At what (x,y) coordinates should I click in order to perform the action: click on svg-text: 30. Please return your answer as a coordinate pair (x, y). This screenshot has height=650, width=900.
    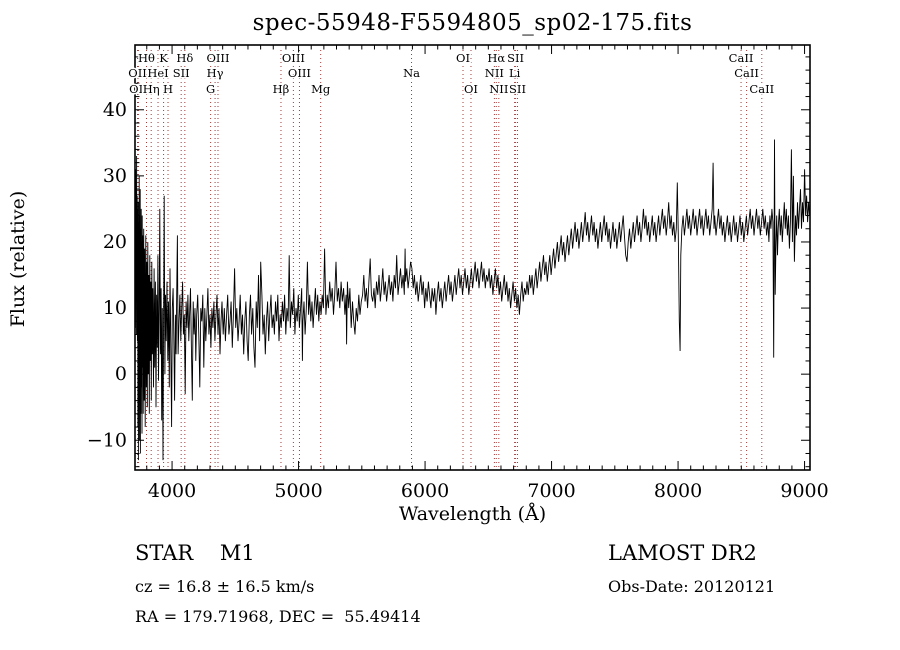
    Looking at the image, I should click on (115, 176).